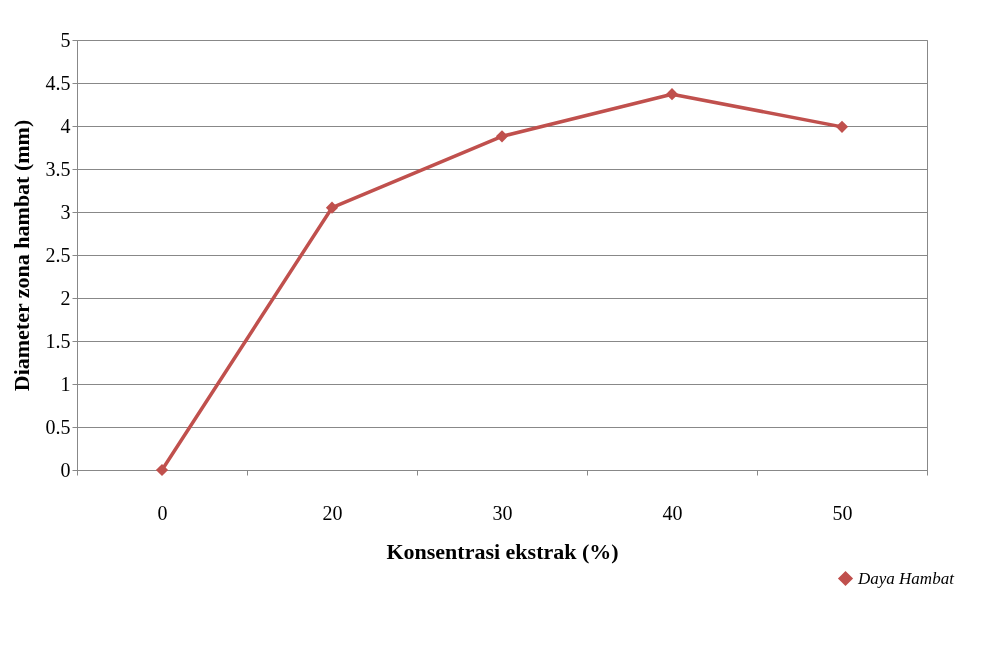 Image resolution: width=1008 pixels, height=645 pixels. Describe the element at coordinates (58, 82) in the screenshot. I see `y-tick-label: 4.5` at that location.